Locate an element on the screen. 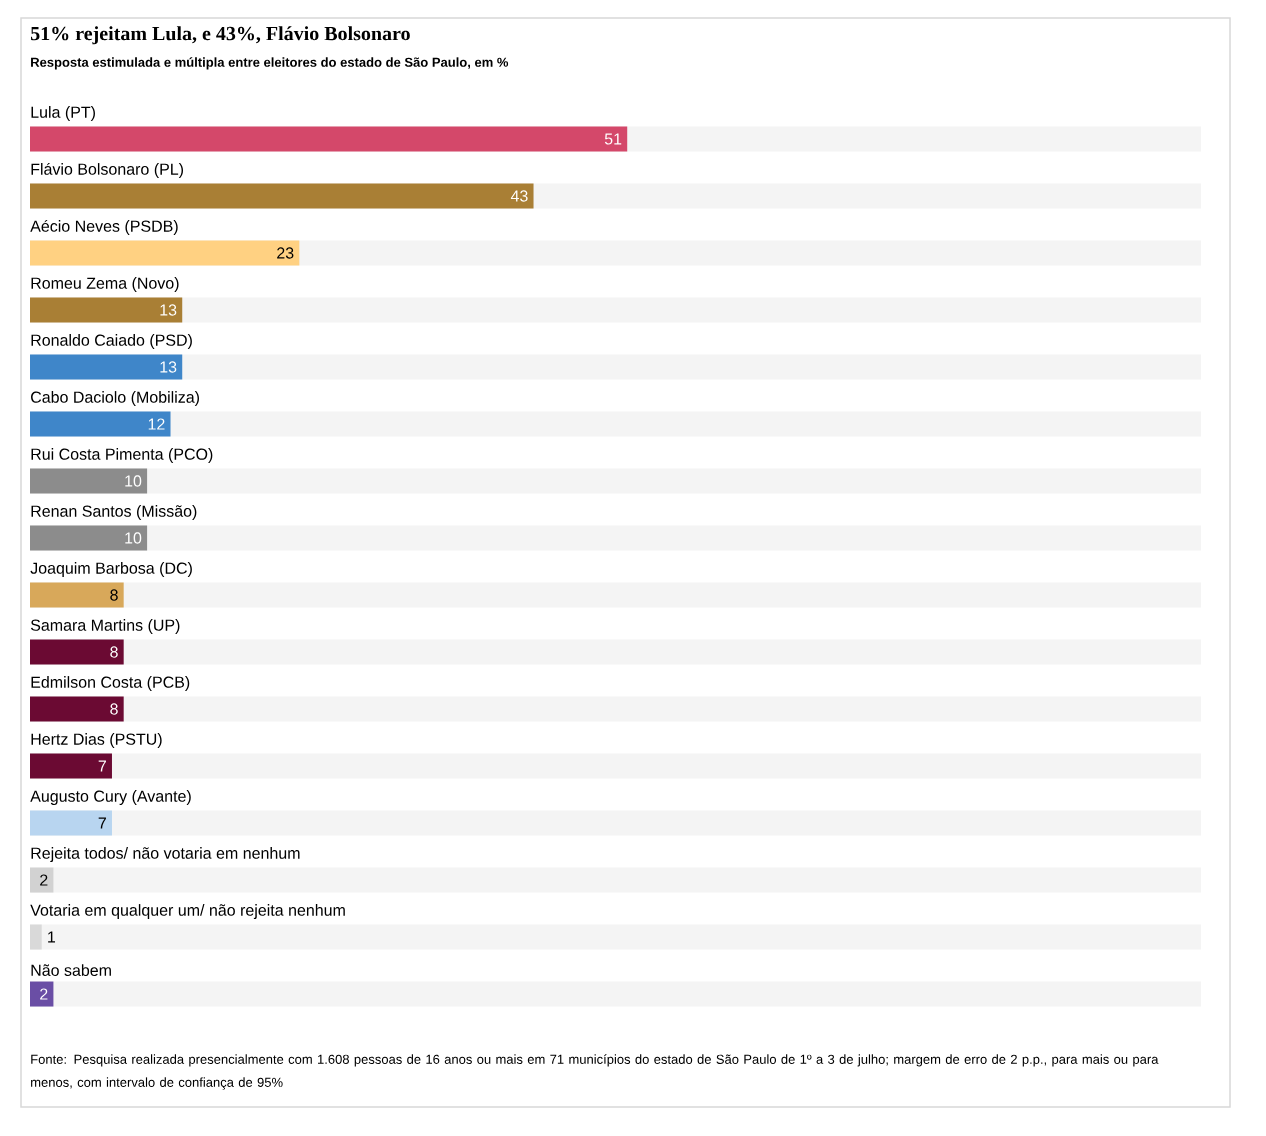  data-label: 51 is located at coordinates (613, 139).